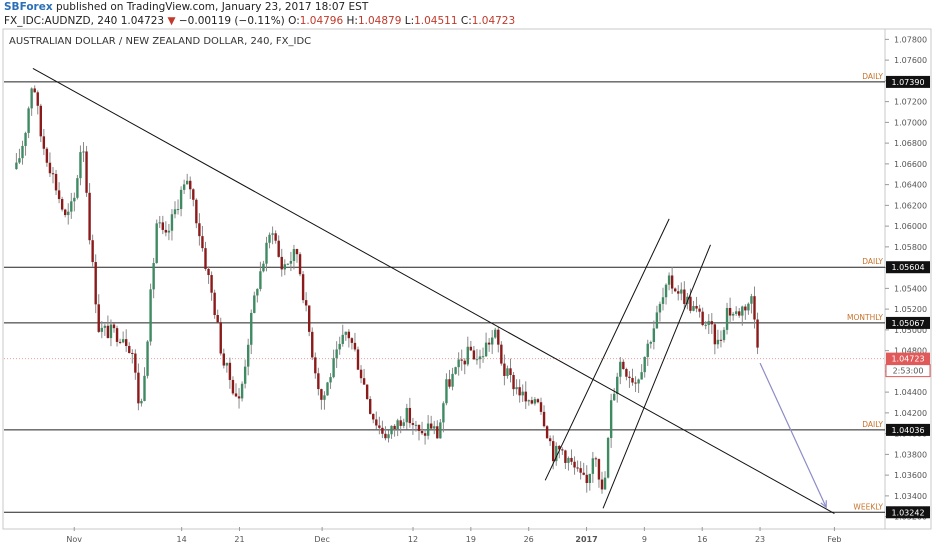 The width and height of the screenshot is (932, 550). What do you see at coordinates (656, 376) in the screenshot?
I see `trendline-channel-lower` at bounding box center [656, 376].